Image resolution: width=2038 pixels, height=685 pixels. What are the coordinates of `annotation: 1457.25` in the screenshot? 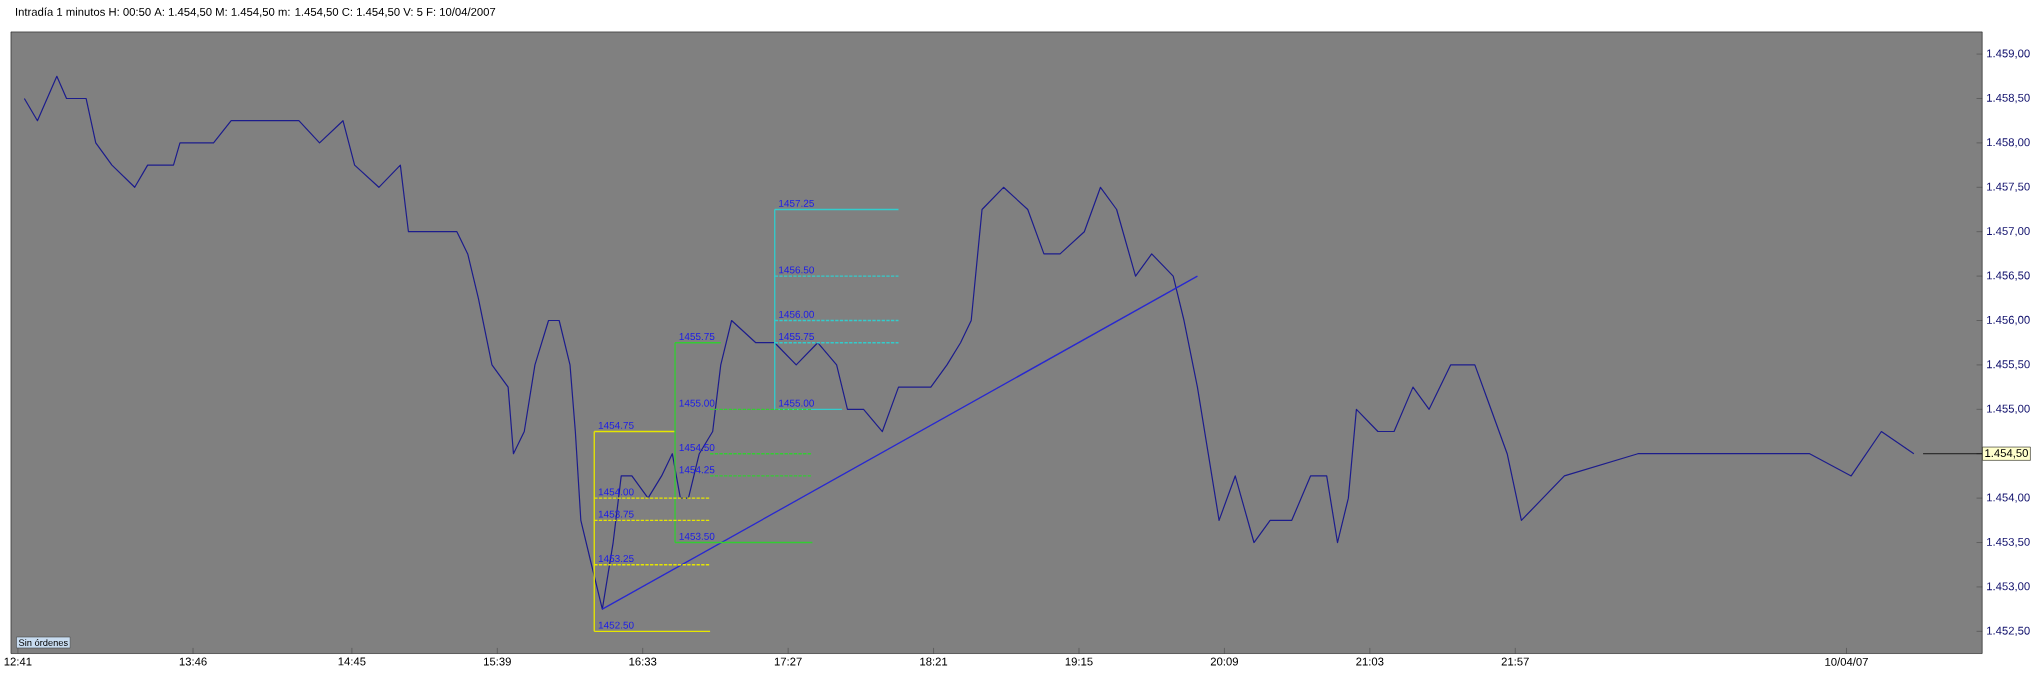 It's located at (796, 203).